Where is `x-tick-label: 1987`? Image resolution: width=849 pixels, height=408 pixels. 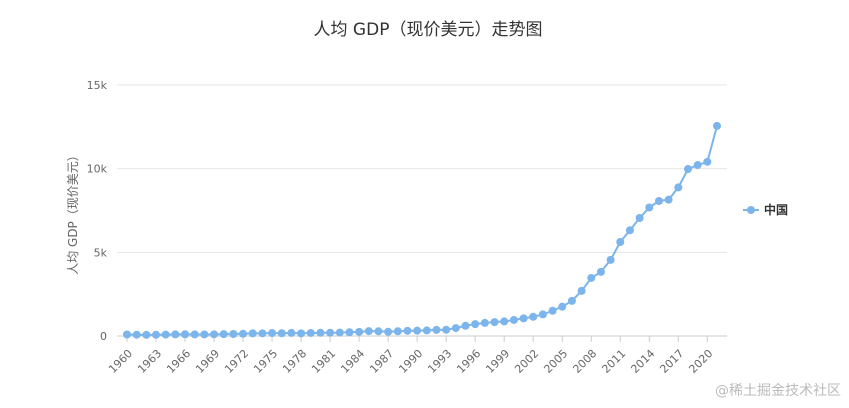 x-tick-label: 1987 is located at coordinates (381, 361).